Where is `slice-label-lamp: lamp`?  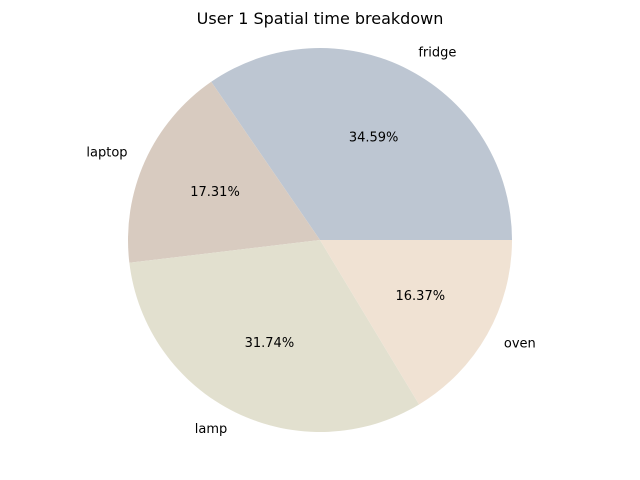 slice-label-lamp: lamp is located at coordinates (211, 429).